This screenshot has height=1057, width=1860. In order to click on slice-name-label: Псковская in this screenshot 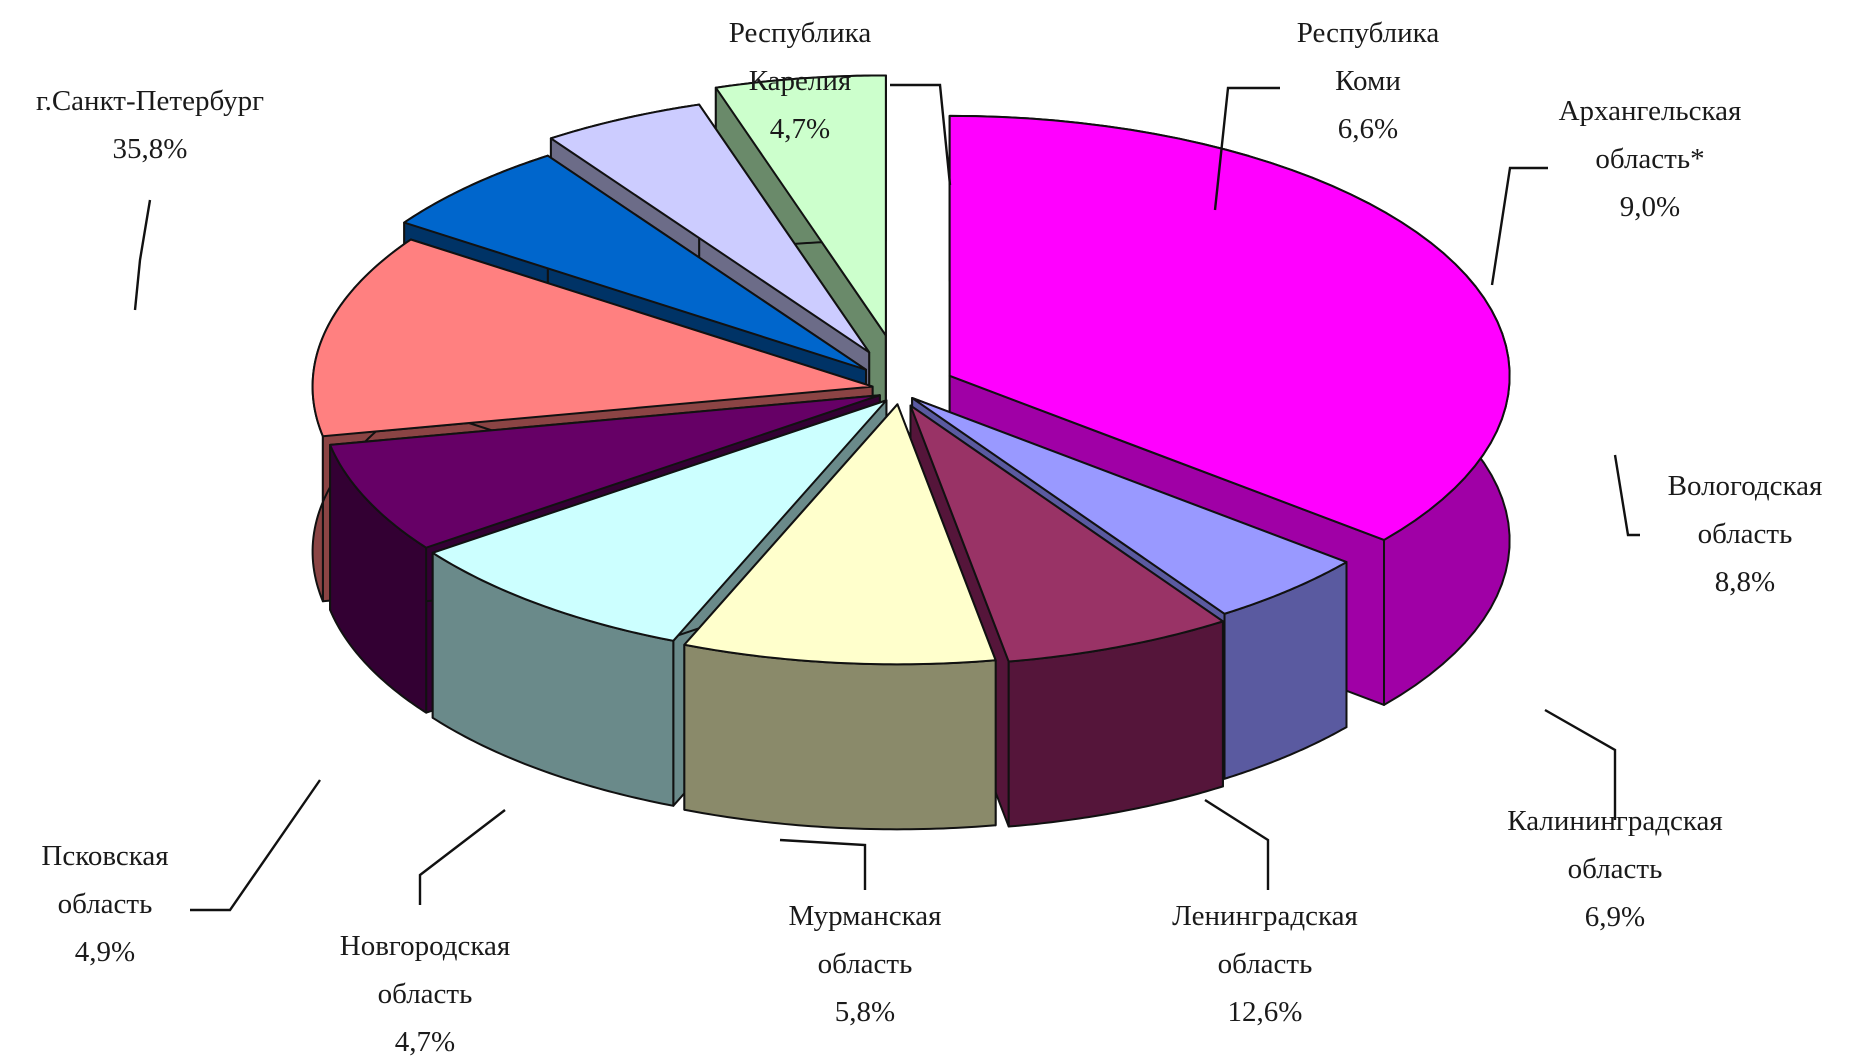, I will do `click(104, 856)`.